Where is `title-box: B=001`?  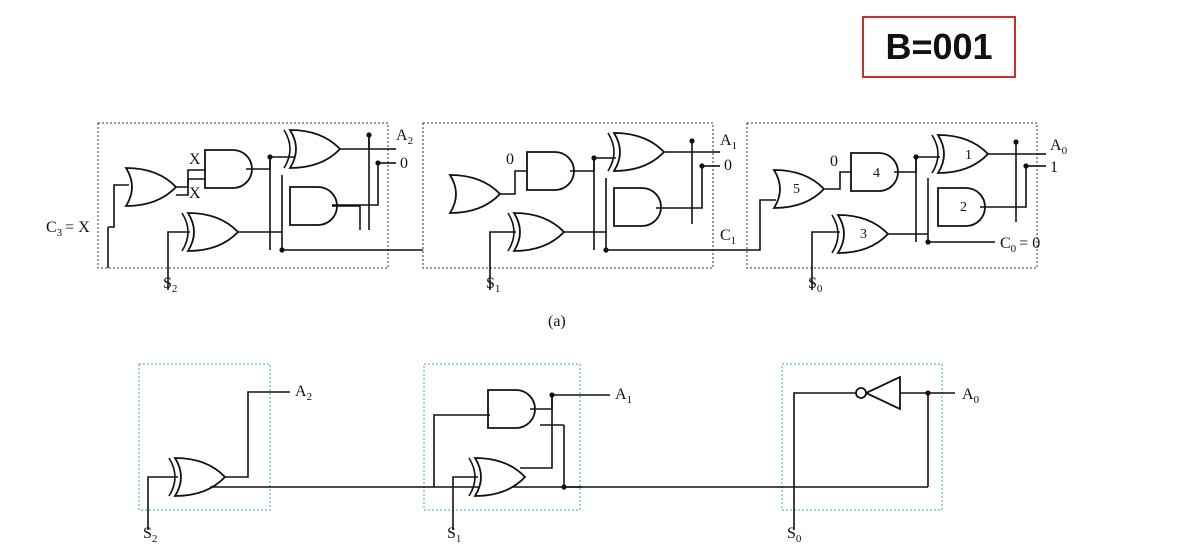 title-box: B=001 is located at coordinates (939, 47).